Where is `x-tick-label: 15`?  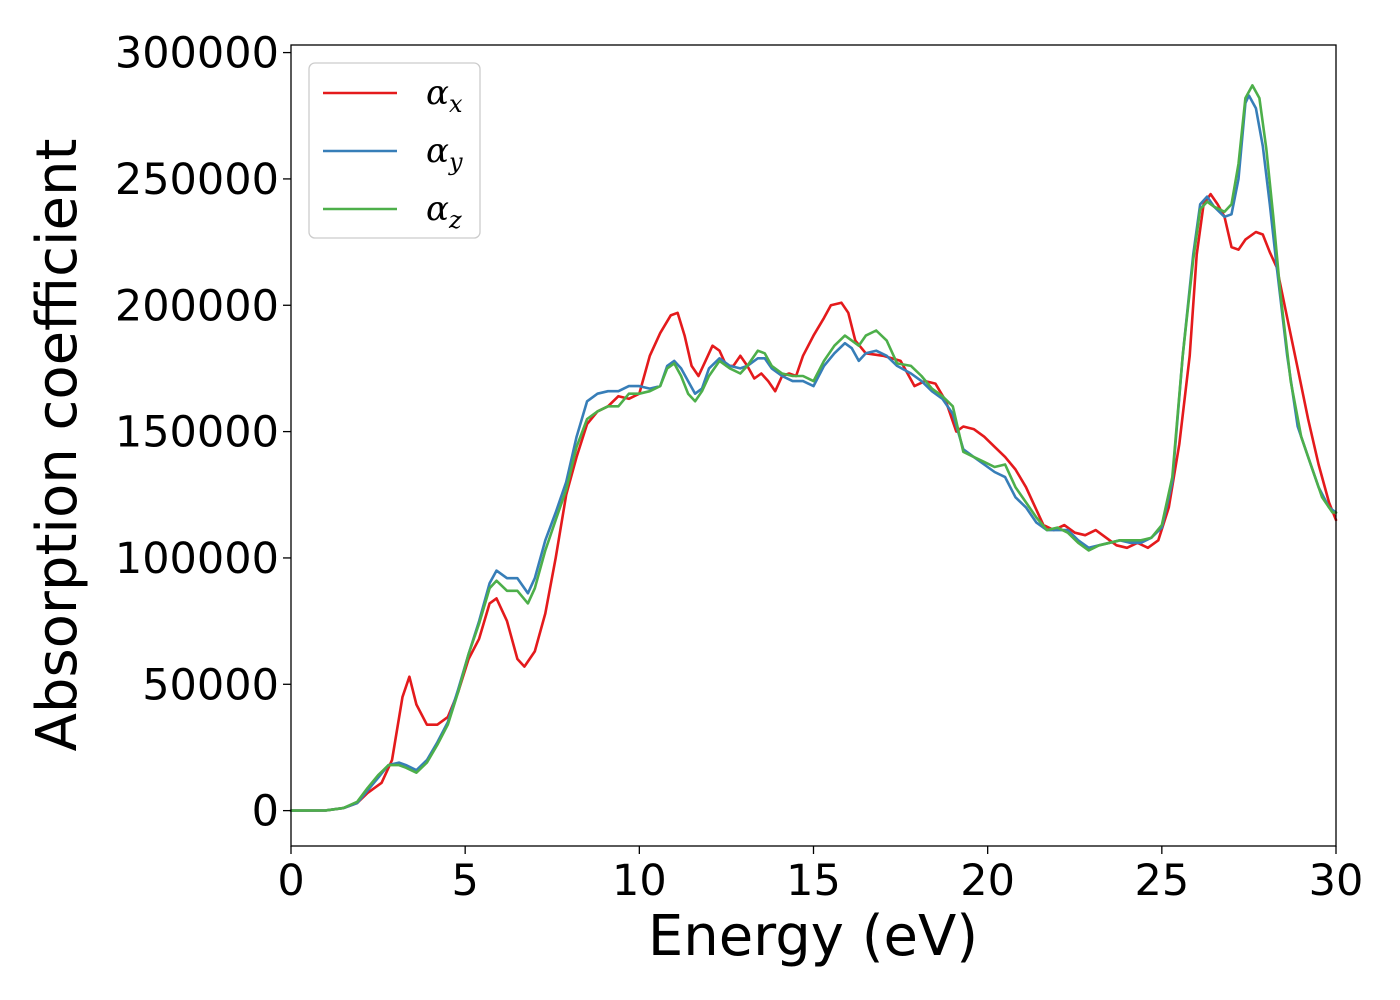 x-tick-label: 15 is located at coordinates (813, 881).